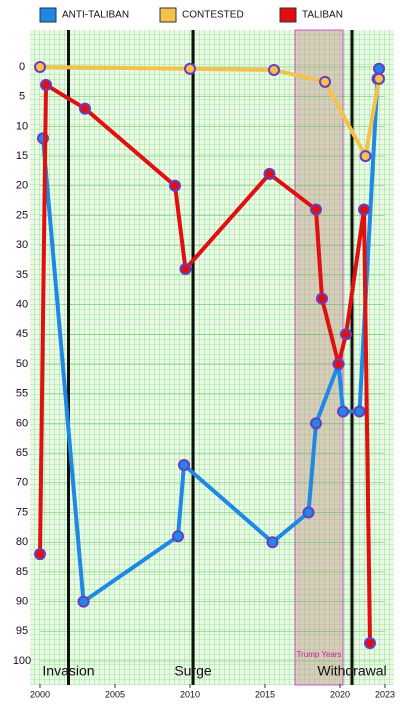  What do you see at coordinates (68, 671) in the screenshot?
I see `event-label: Invasion` at bounding box center [68, 671].